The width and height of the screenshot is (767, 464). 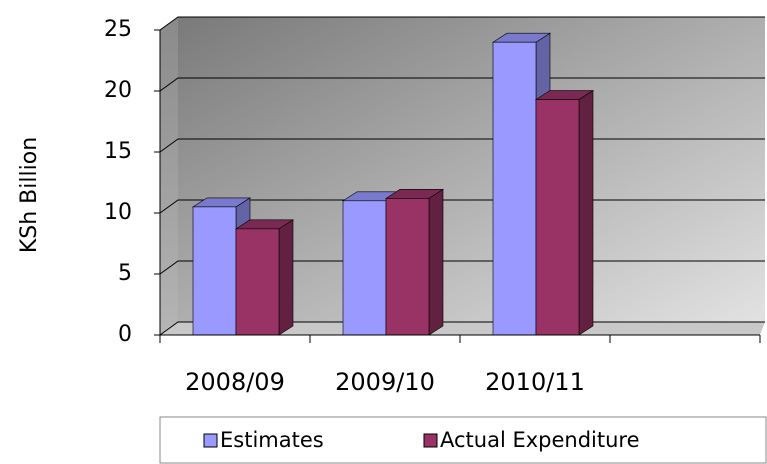 What do you see at coordinates (125, 273) in the screenshot?
I see `y-tick-label: 5` at bounding box center [125, 273].